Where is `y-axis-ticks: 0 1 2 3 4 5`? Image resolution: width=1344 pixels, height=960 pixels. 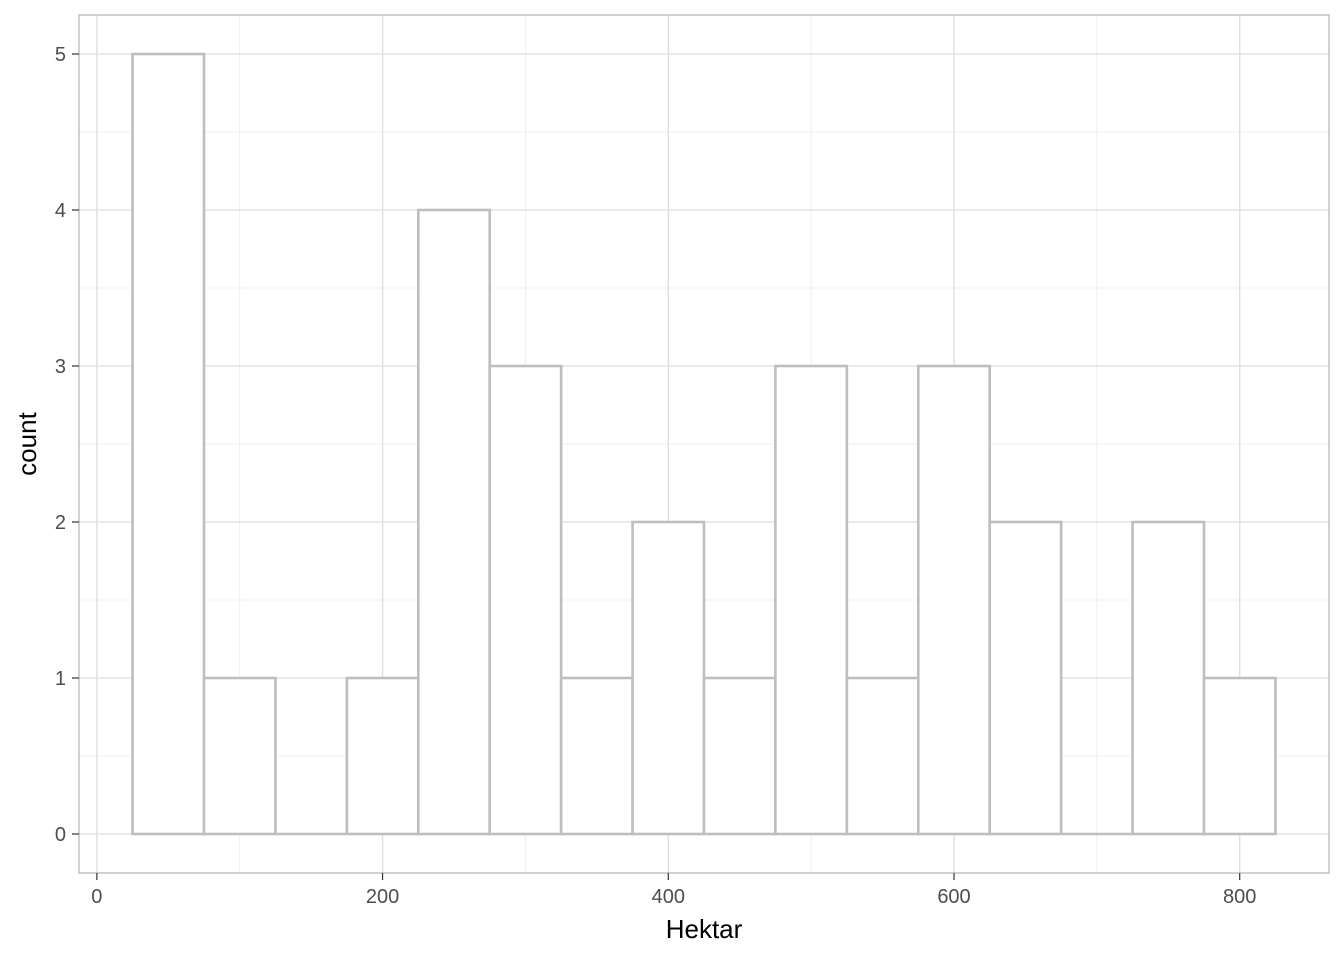
y-axis-ticks: 0 1 2 3 4 5 is located at coordinates (67, 445).